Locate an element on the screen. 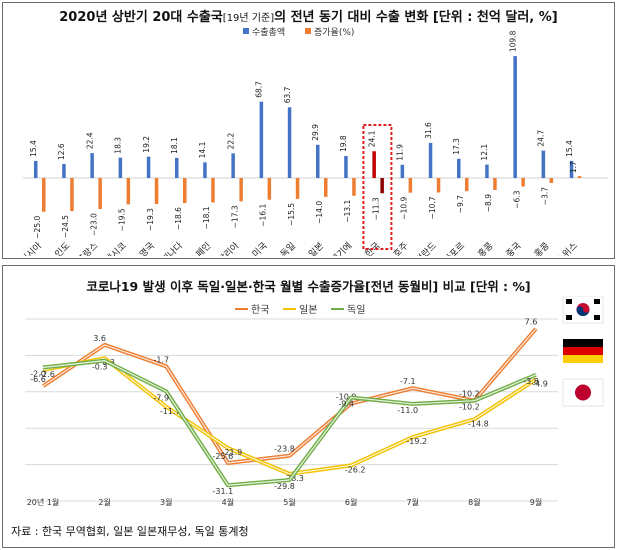 The width and height of the screenshot is (617, 550). data-label-total: 18.1 is located at coordinates (174, 145).